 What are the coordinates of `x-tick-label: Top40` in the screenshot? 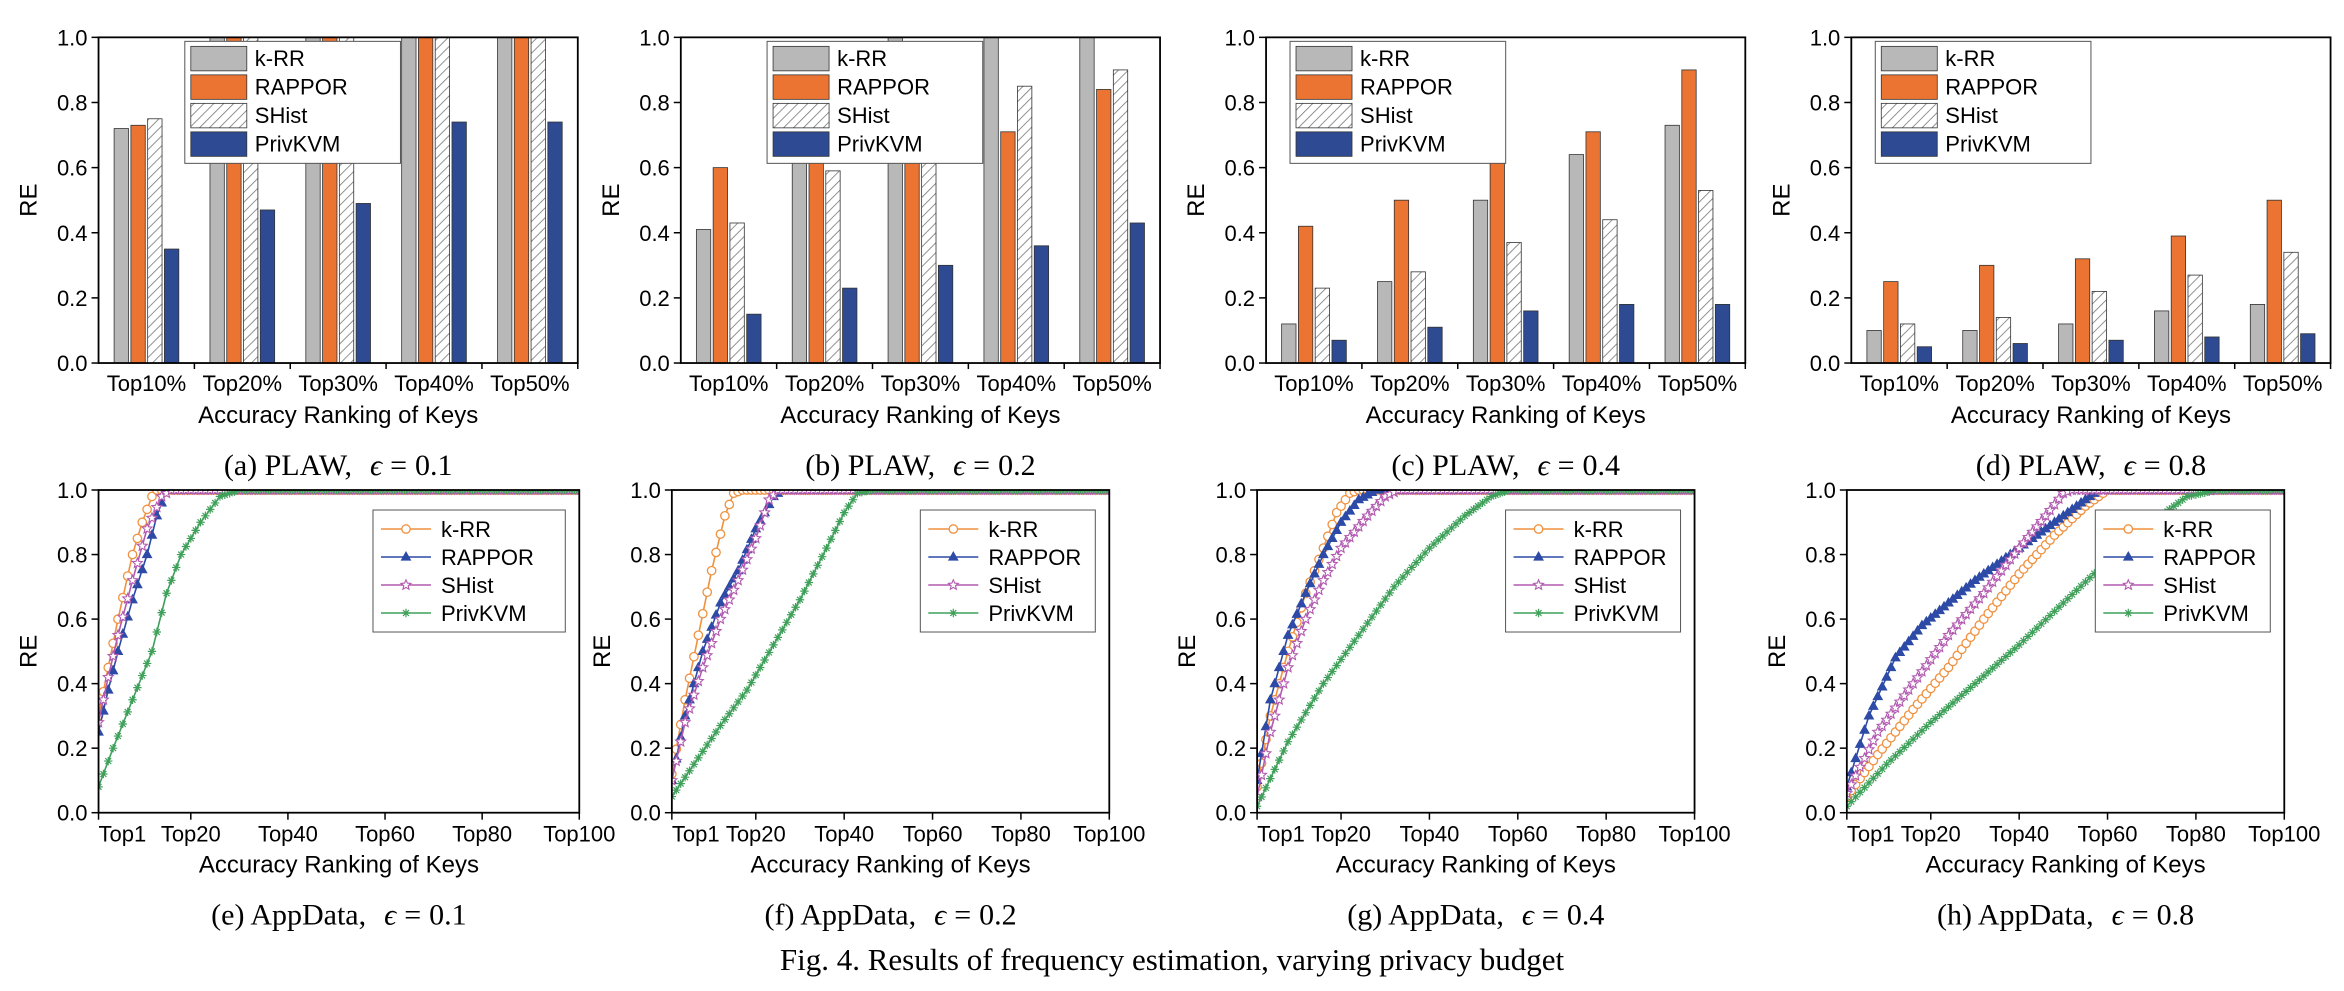 It's located at (1429, 834).